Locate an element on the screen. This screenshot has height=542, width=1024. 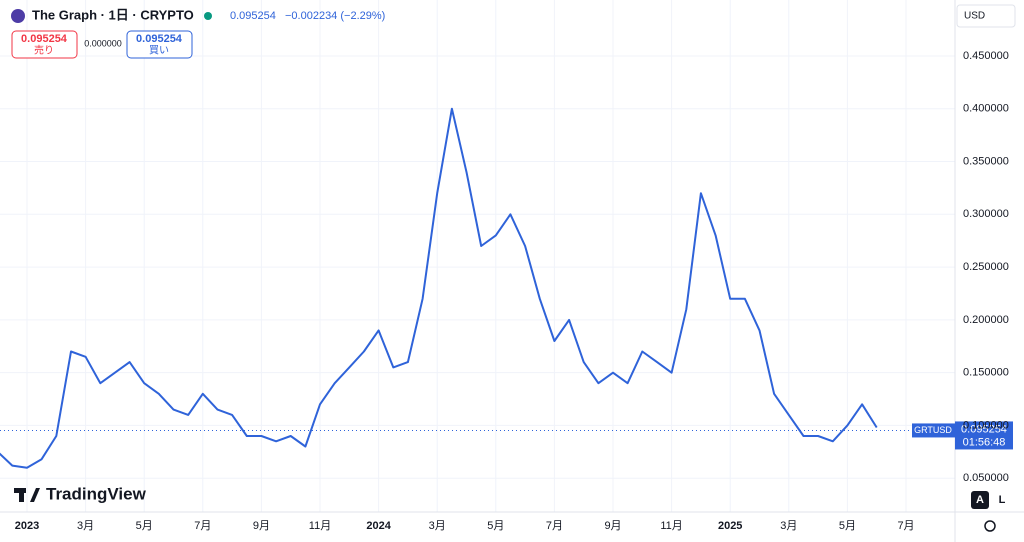
sell-box is located at coordinates (44, 44).